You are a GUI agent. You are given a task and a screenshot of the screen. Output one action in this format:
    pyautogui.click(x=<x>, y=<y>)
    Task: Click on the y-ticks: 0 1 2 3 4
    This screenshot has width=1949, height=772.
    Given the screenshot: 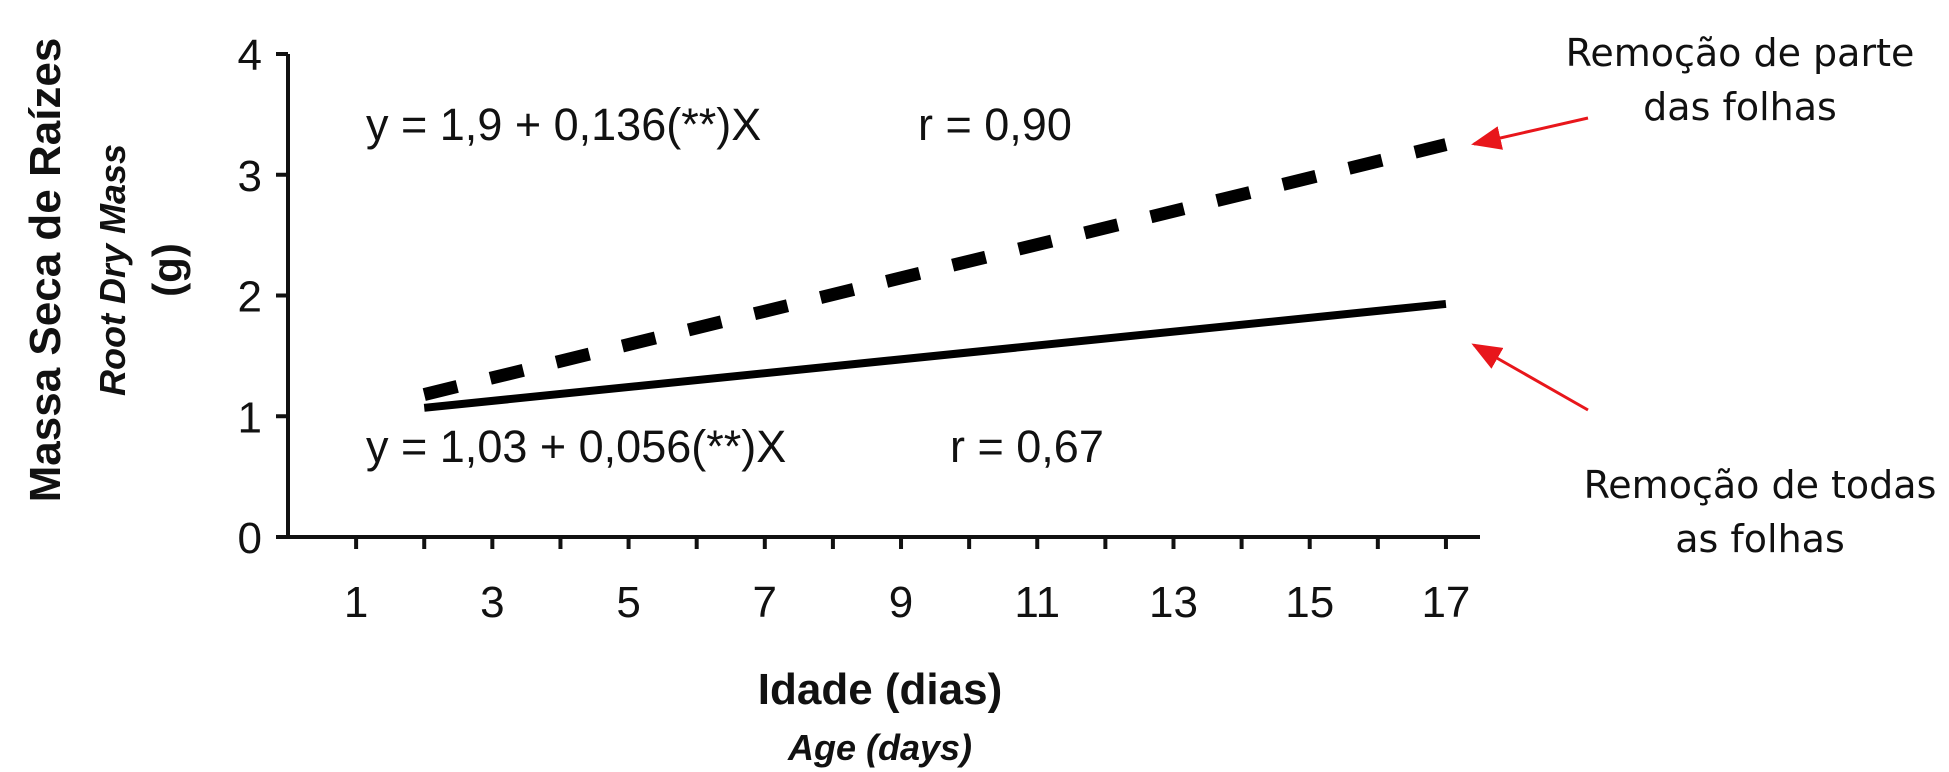 What is the action you would take?
    pyautogui.click(x=263, y=297)
    